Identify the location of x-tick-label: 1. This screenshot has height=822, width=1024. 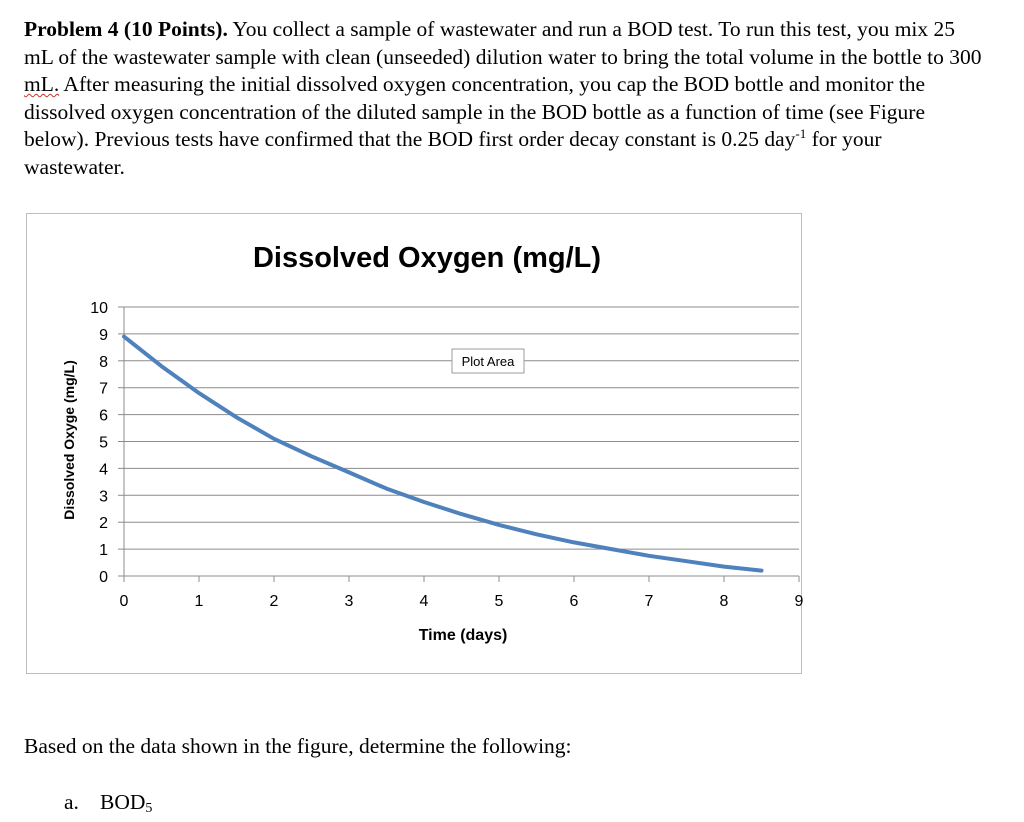
(199, 601).